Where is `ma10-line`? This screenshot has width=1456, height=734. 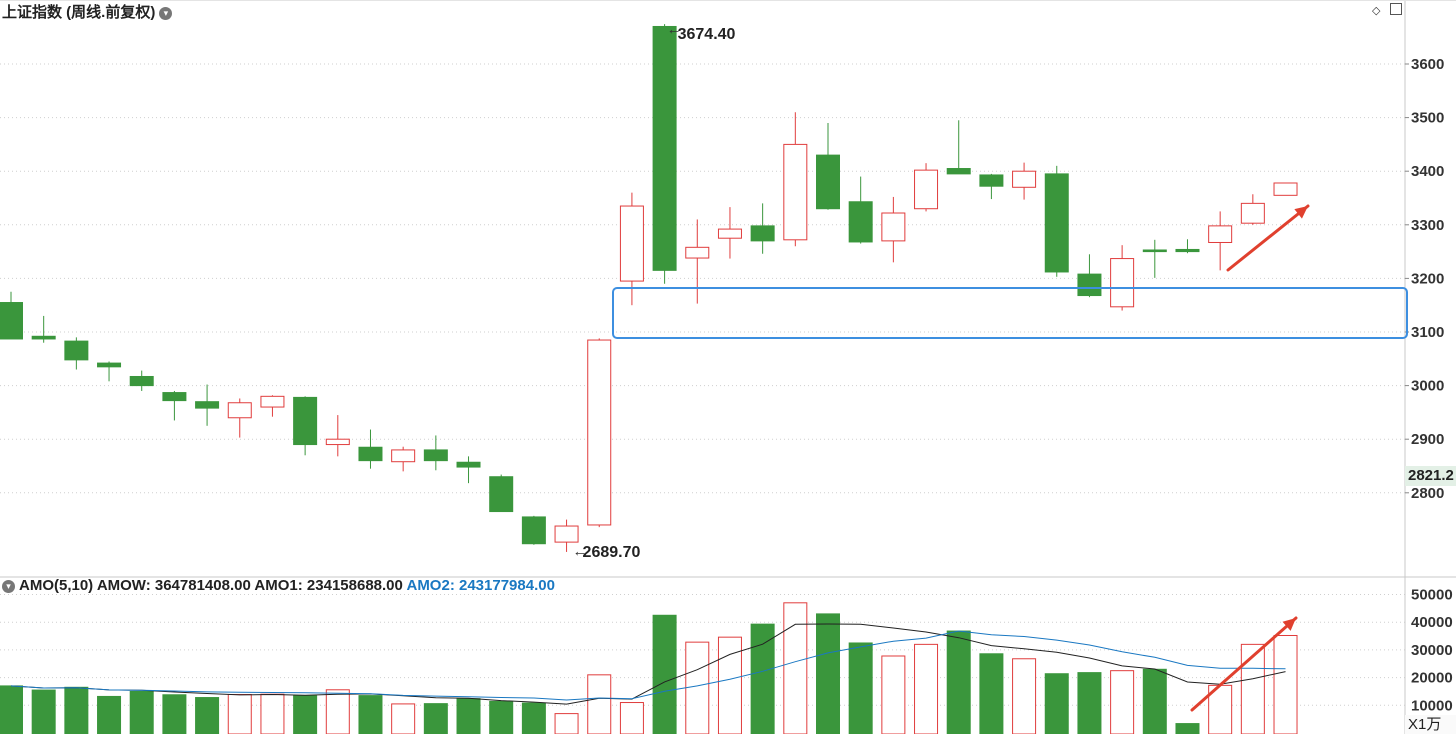
ma10-line is located at coordinates (648, 665).